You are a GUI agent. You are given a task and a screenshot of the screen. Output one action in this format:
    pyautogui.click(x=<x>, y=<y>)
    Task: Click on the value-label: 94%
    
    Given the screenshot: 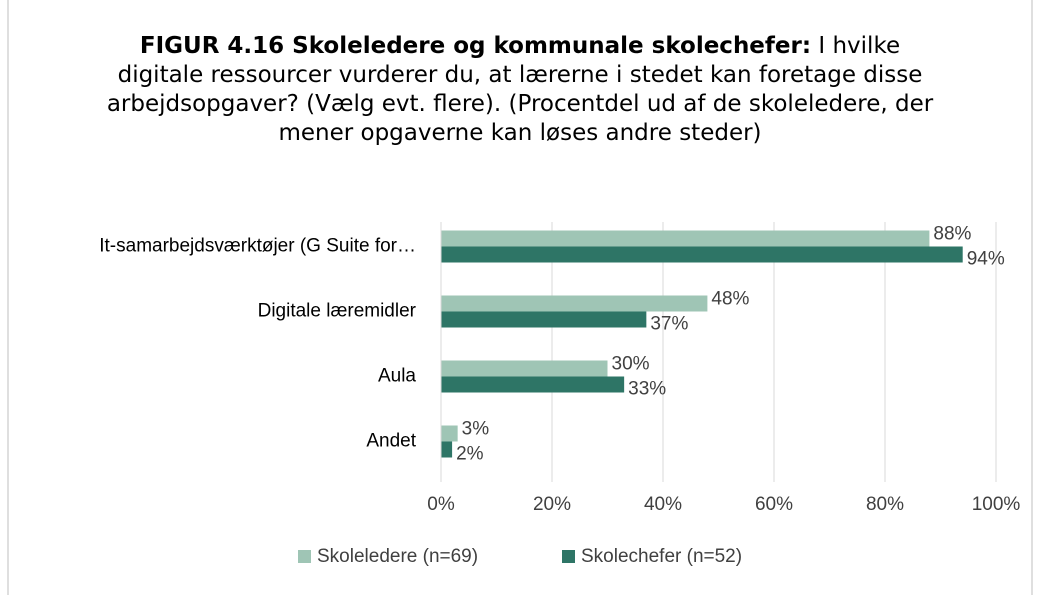 What is the action you would take?
    pyautogui.click(x=986, y=259)
    